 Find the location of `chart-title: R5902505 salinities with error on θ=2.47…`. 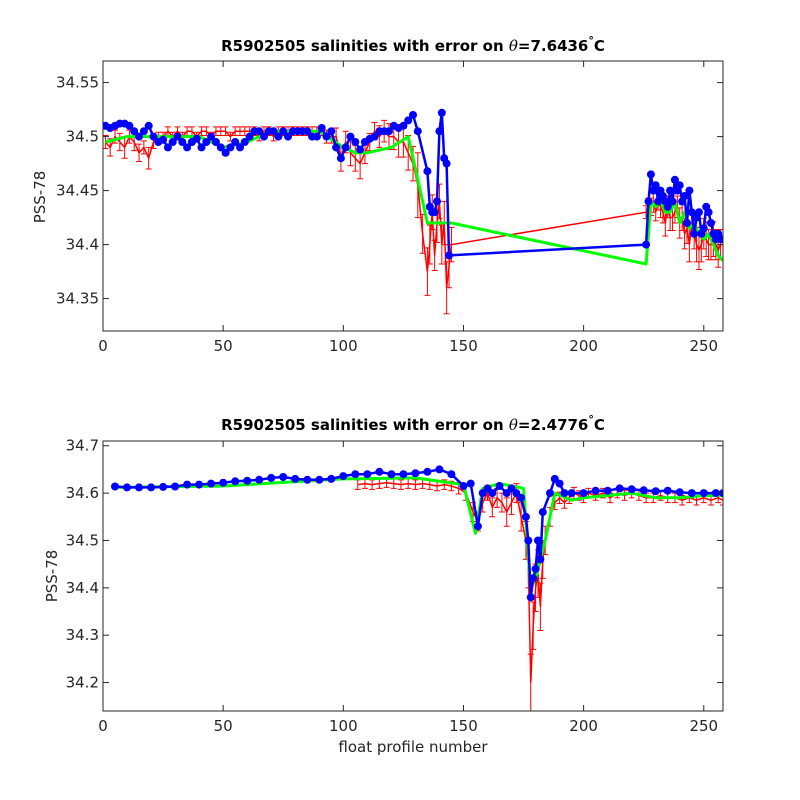

chart-title: R5902505 salinities with error on θ=2.47… is located at coordinates (413, 423).